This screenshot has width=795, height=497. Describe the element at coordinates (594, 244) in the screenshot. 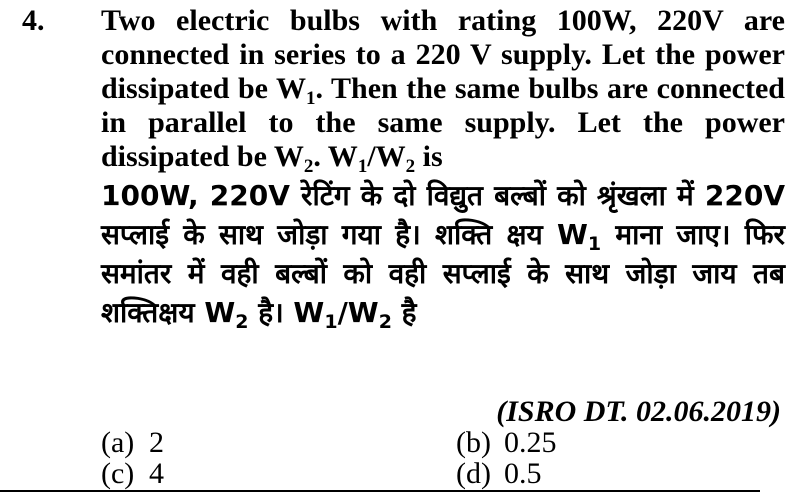

I see `hi-subscript-1: 1` at that location.